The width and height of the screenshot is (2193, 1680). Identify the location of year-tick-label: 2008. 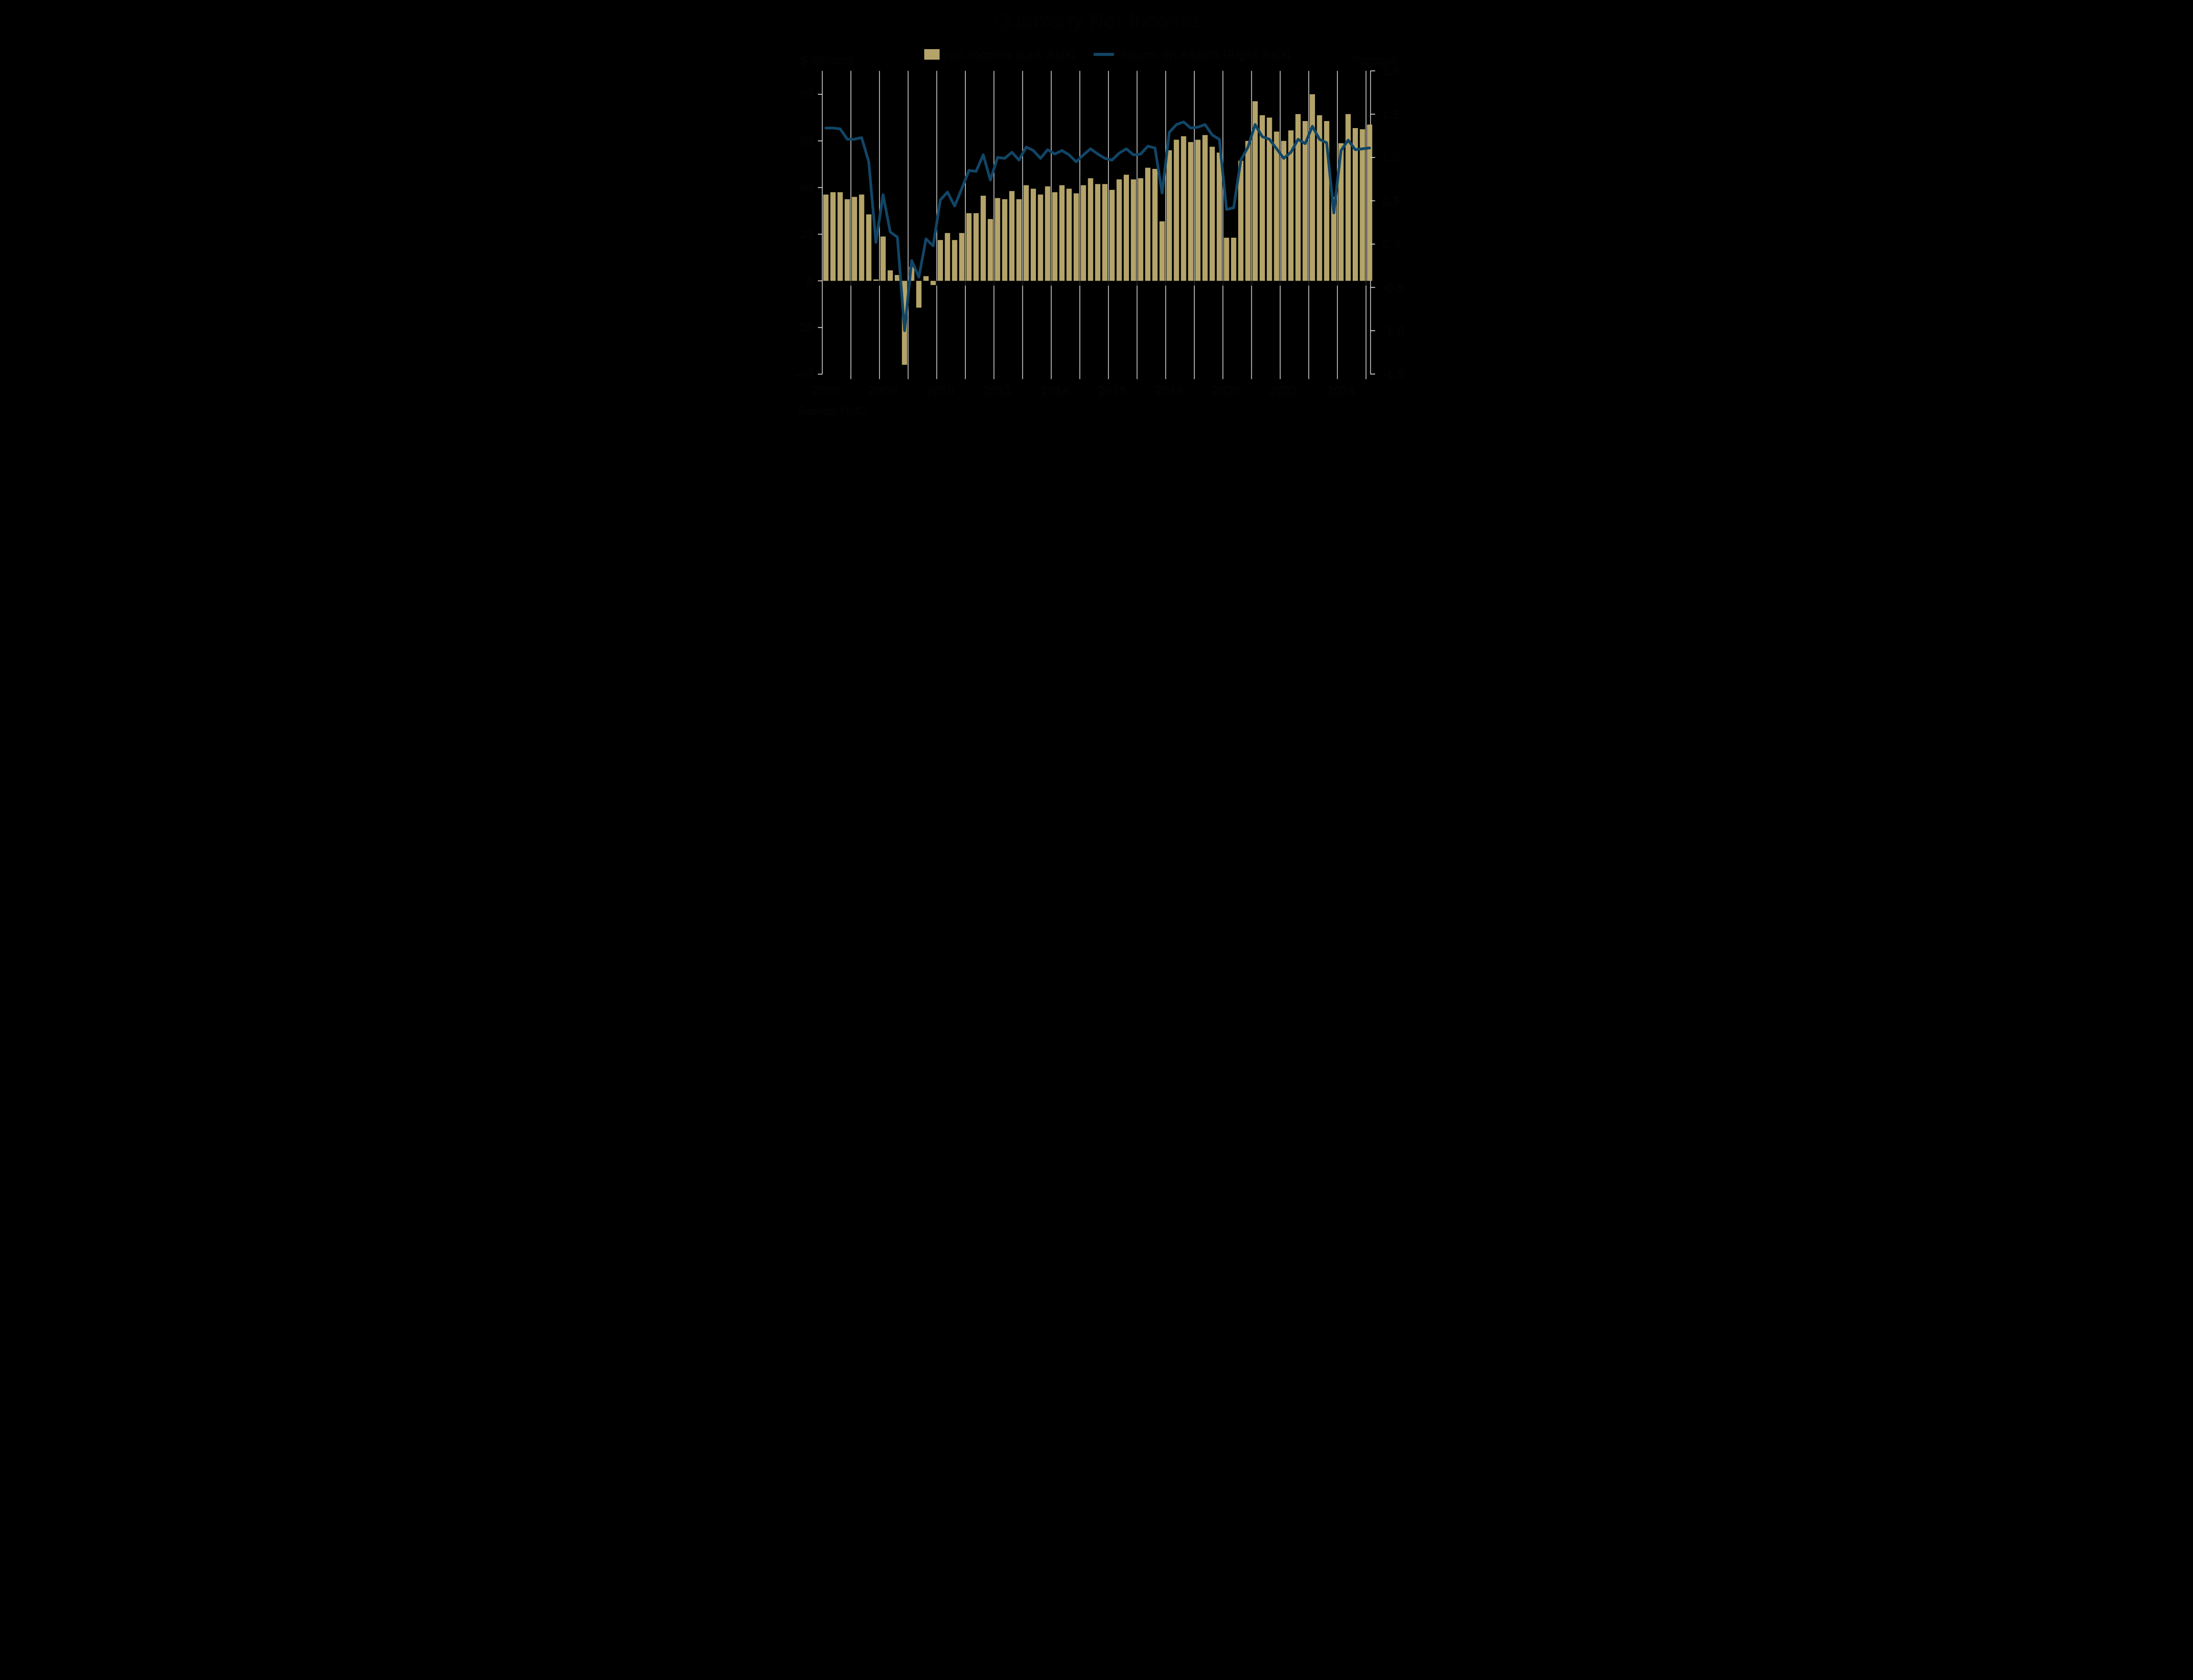
(882, 391).